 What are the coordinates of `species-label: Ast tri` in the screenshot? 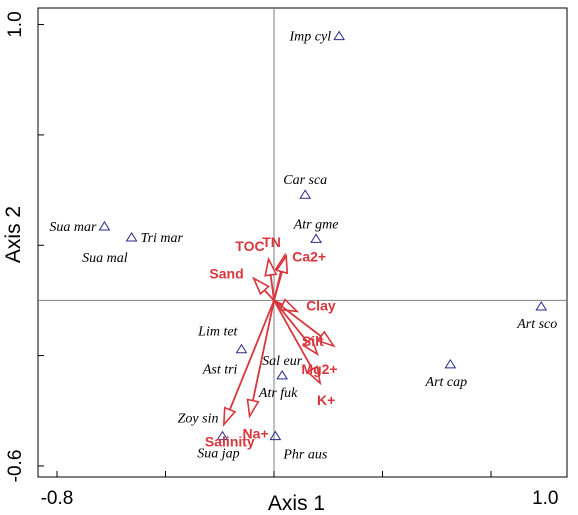 It's located at (220, 370).